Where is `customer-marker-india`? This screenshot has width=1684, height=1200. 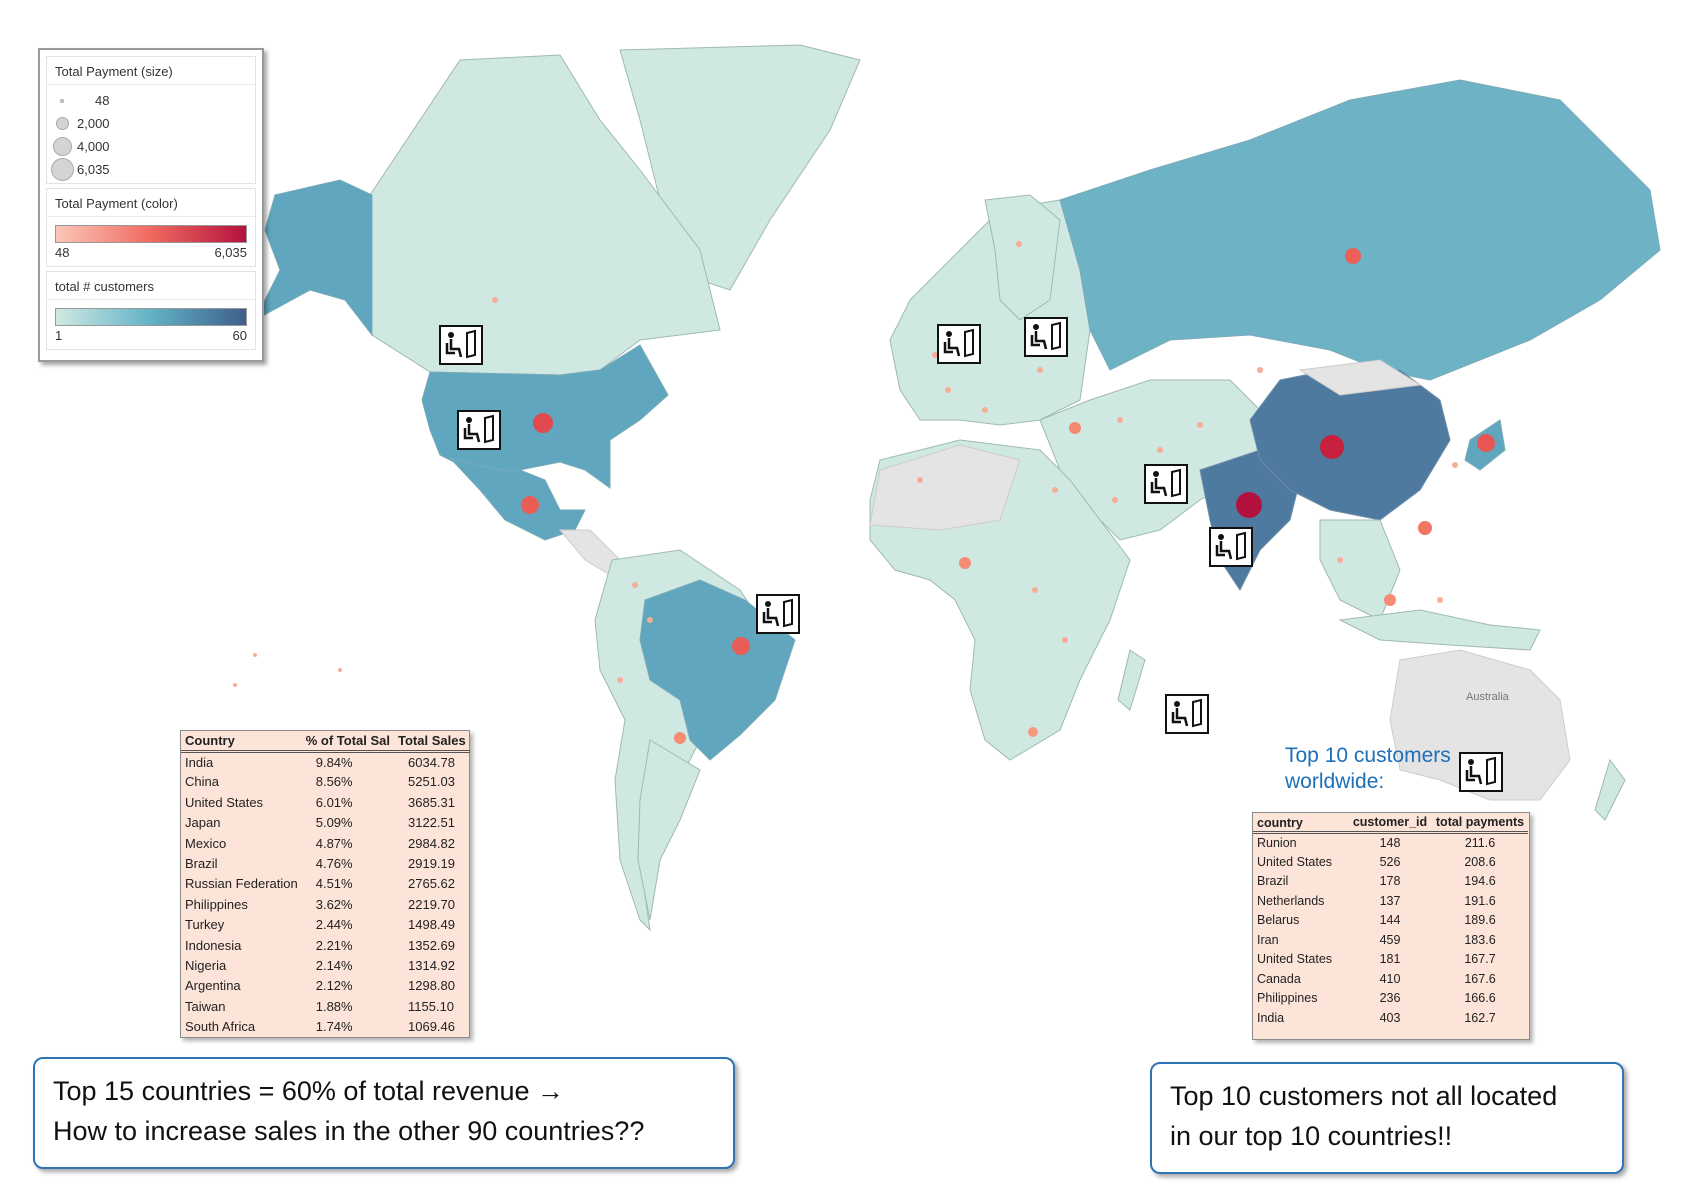
customer-marker-india is located at coordinates (1231, 547).